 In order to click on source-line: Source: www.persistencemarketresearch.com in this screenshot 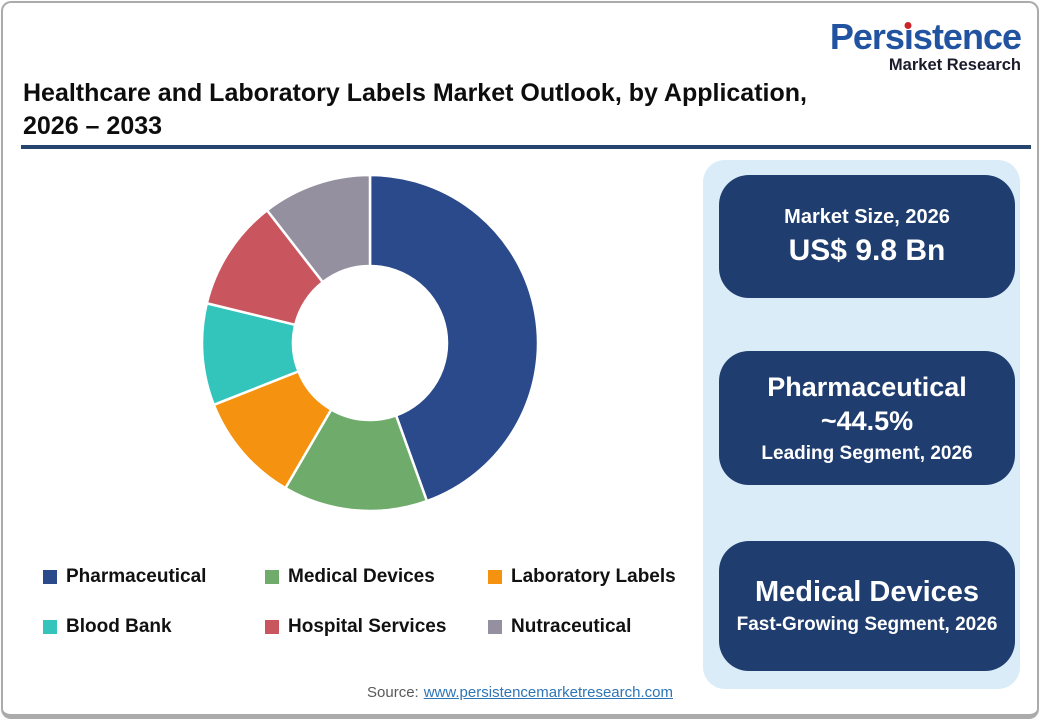, I will do `click(520, 692)`.